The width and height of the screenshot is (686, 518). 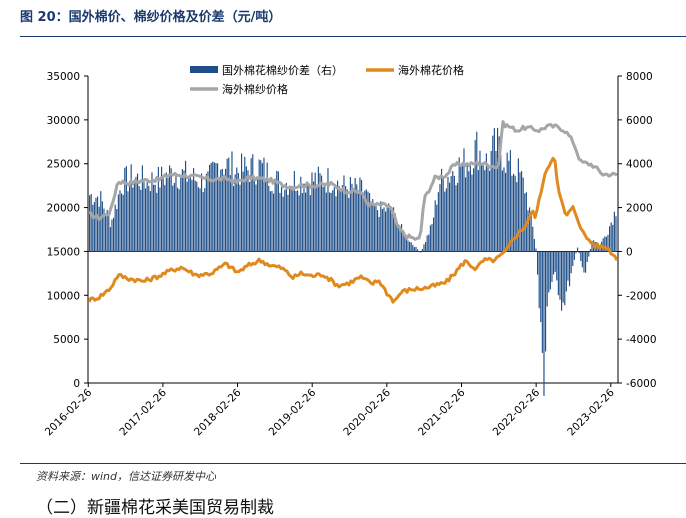 What do you see at coordinates (218, 412) in the screenshot?
I see `x-tick-label: 2018-02-26` at bounding box center [218, 412].